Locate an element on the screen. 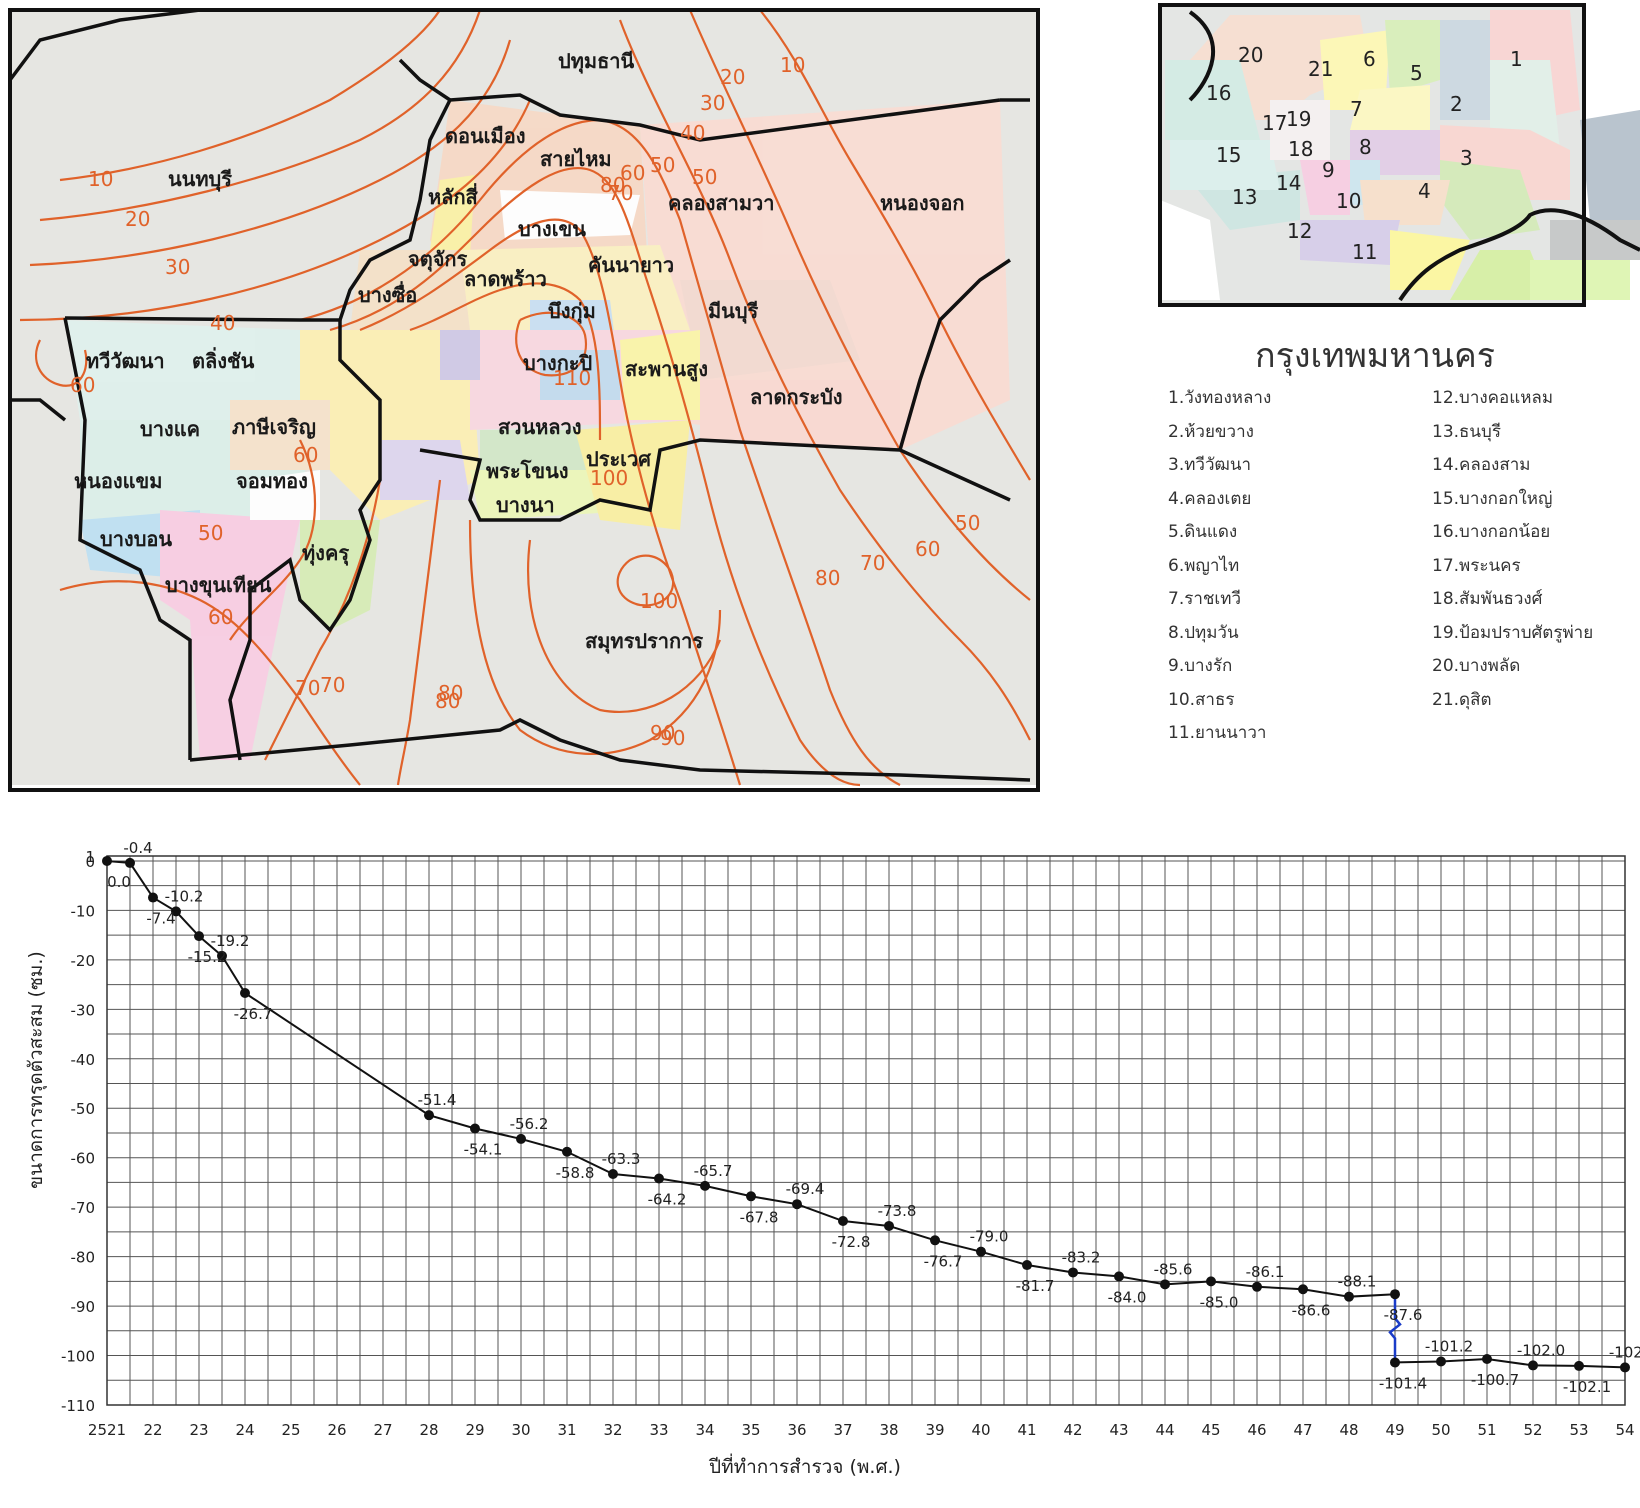 The width and height of the screenshot is (1640, 1508). x-axis-title: ปีที่ทำการสำรวจ (พ.ศ.) is located at coordinates (804, 1465).